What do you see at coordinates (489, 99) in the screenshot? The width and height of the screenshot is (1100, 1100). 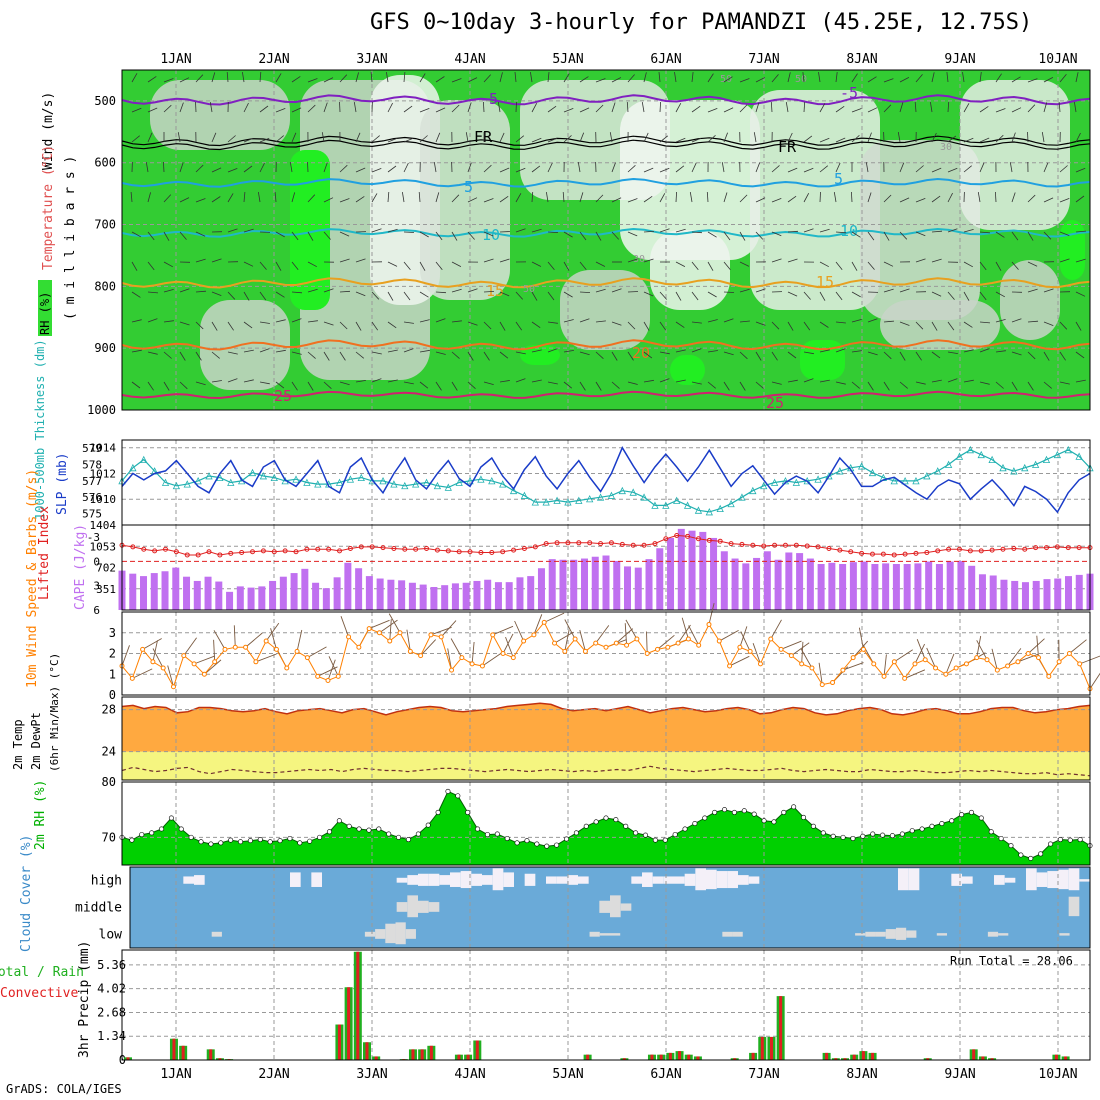 I see `isotherm-label: -5` at bounding box center [489, 99].